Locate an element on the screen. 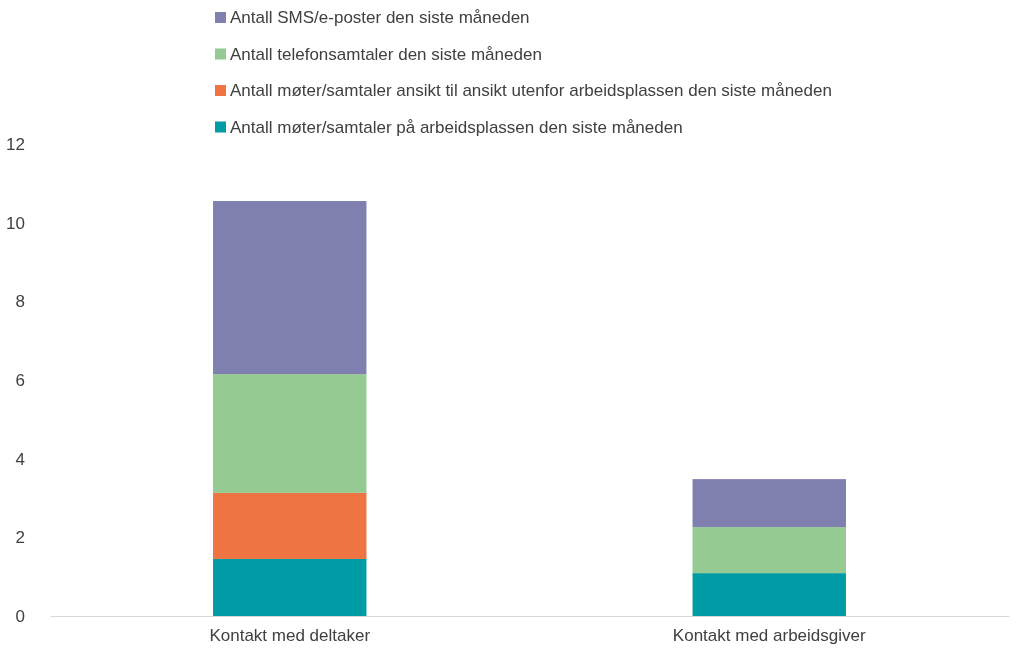 This screenshot has height=654, width=1017. y-tick-label: 0 is located at coordinates (20, 616).